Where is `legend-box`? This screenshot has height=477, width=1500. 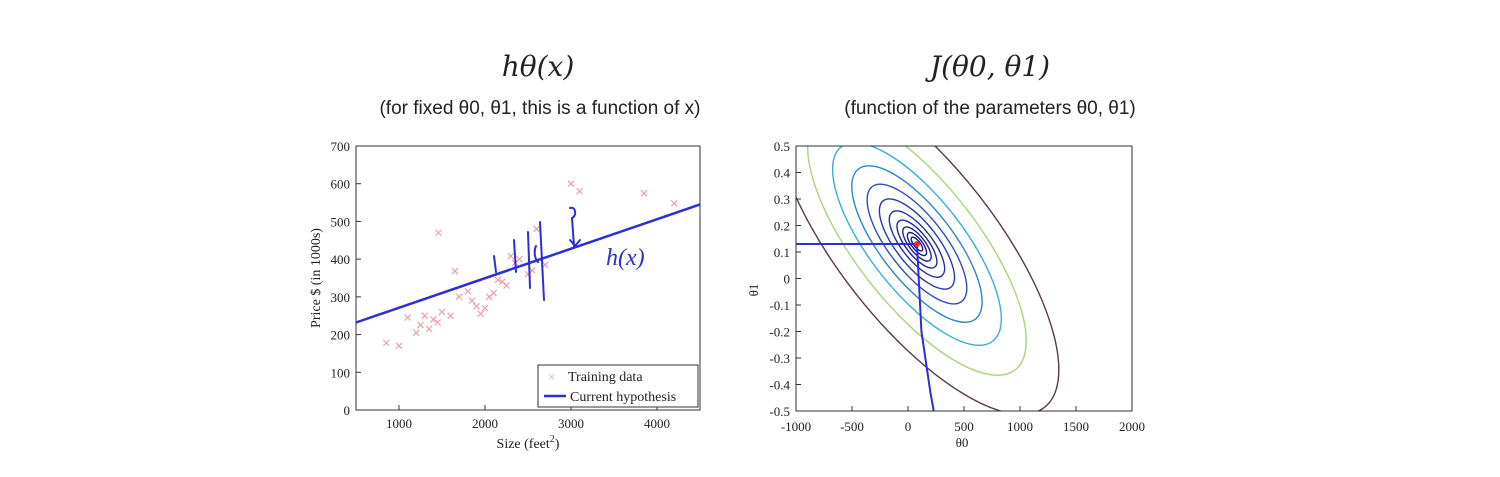
legend-box is located at coordinates (618, 386).